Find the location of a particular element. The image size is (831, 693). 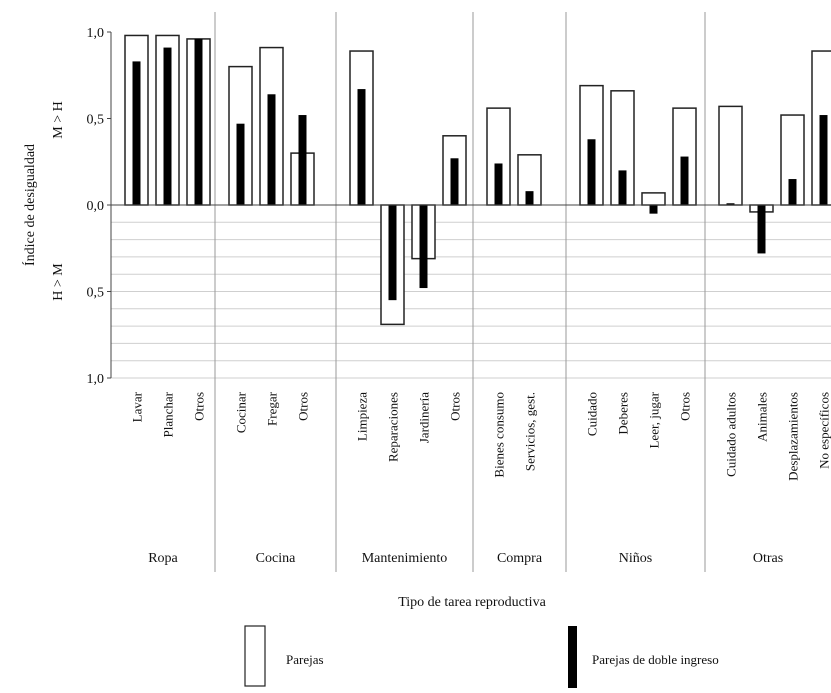

task-label: No específicos is located at coordinates (824, 430).